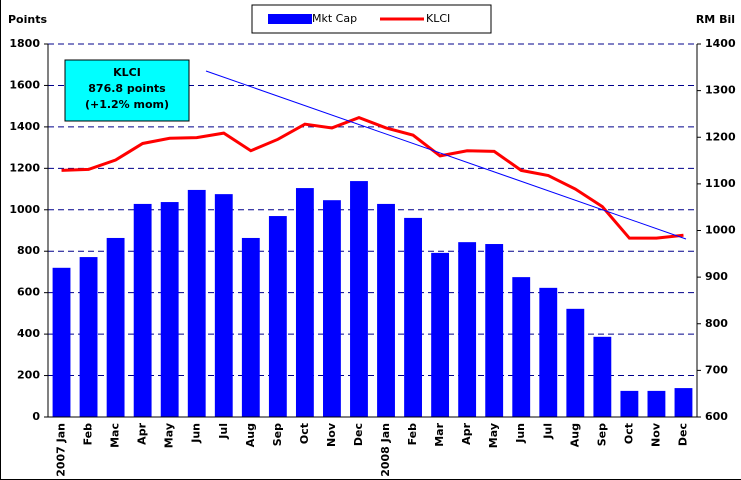  I want to click on y2-tick-label: 1200, so click(720, 136).